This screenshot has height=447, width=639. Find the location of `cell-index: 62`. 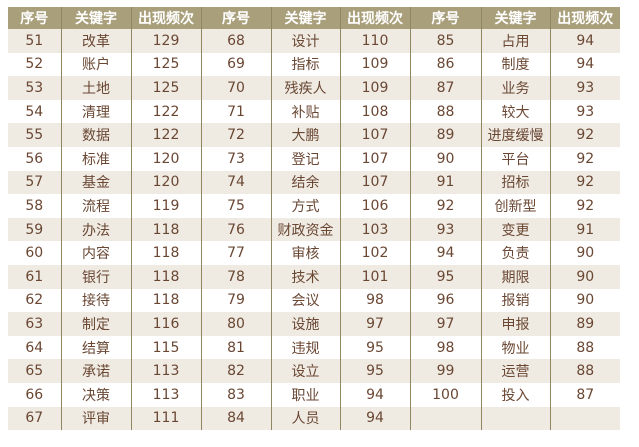

cell-index: 62 is located at coordinates (34, 300).